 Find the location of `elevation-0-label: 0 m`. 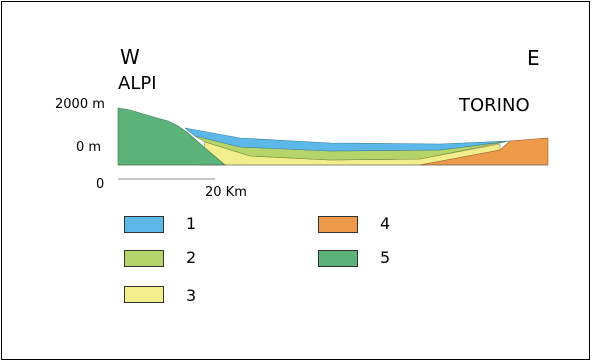

elevation-0-label: 0 m is located at coordinates (89, 147).